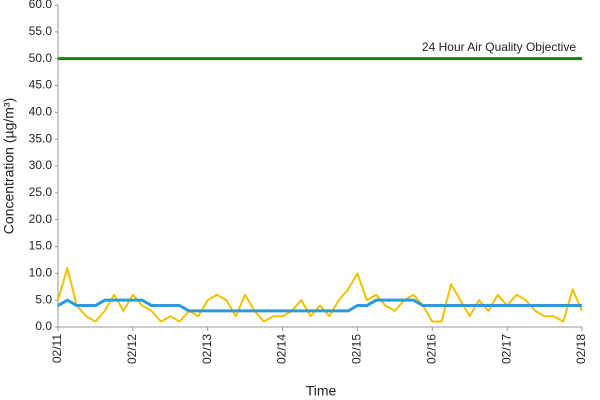  I want to click on y-tick-label: 30.0, so click(41, 165).